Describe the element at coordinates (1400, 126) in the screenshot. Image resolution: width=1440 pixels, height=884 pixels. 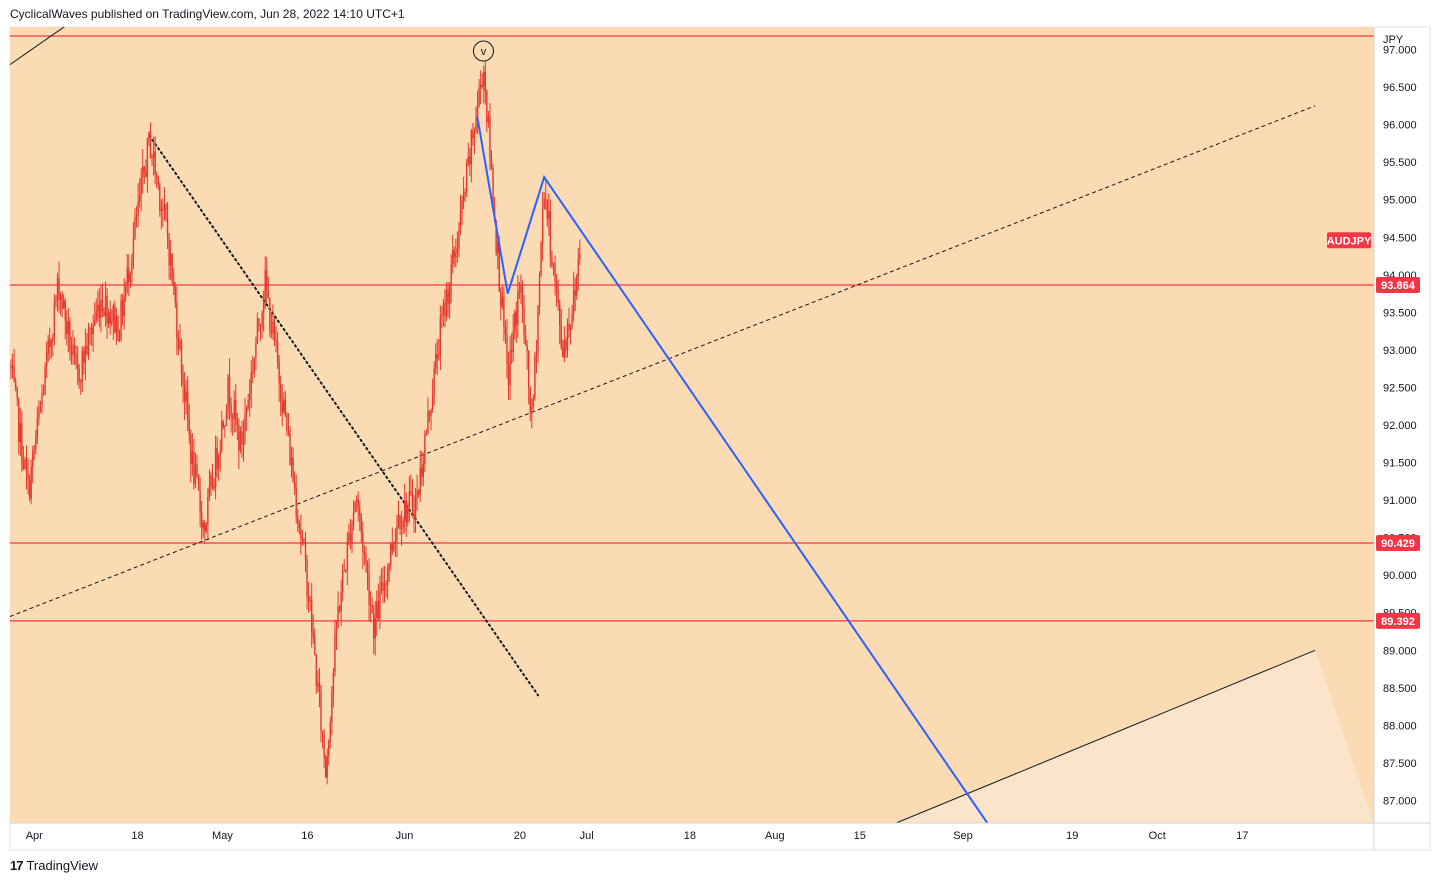
I see `price-tick-label: 96.000` at that location.